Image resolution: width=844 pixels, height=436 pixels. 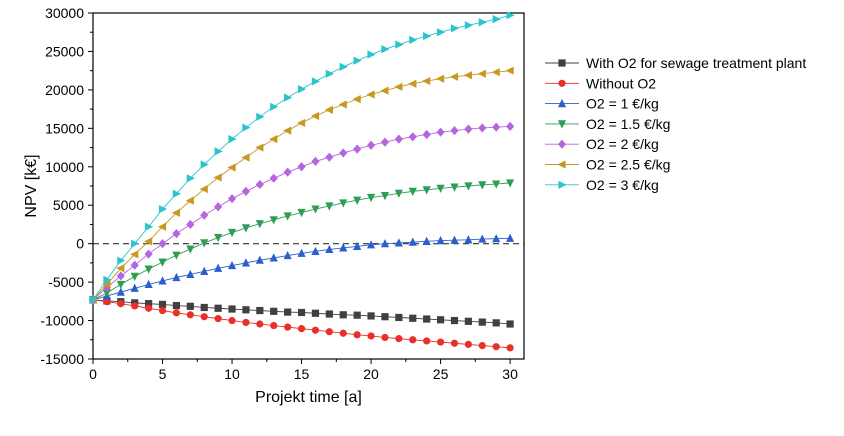 What do you see at coordinates (302, 374) in the screenshot?
I see `x-tick-label-3: 15` at bounding box center [302, 374].